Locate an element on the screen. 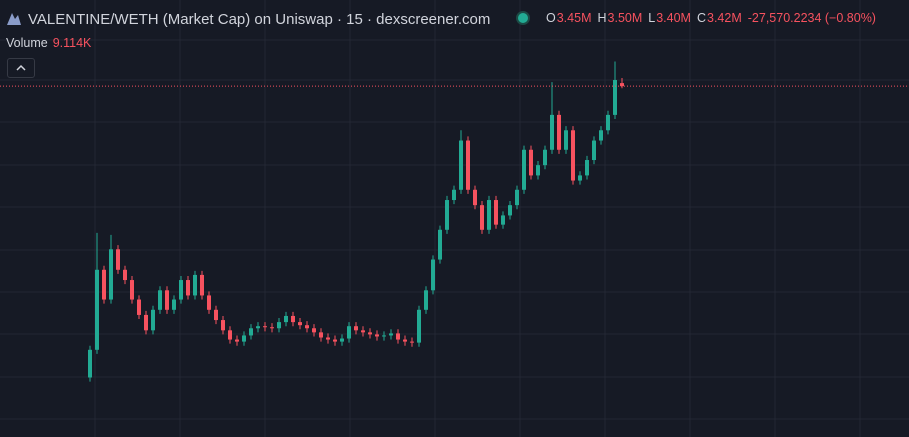 The height and width of the screenshot is (437, 909). volume-legend: Volume 9.114K is located at coordinates (48, 43).